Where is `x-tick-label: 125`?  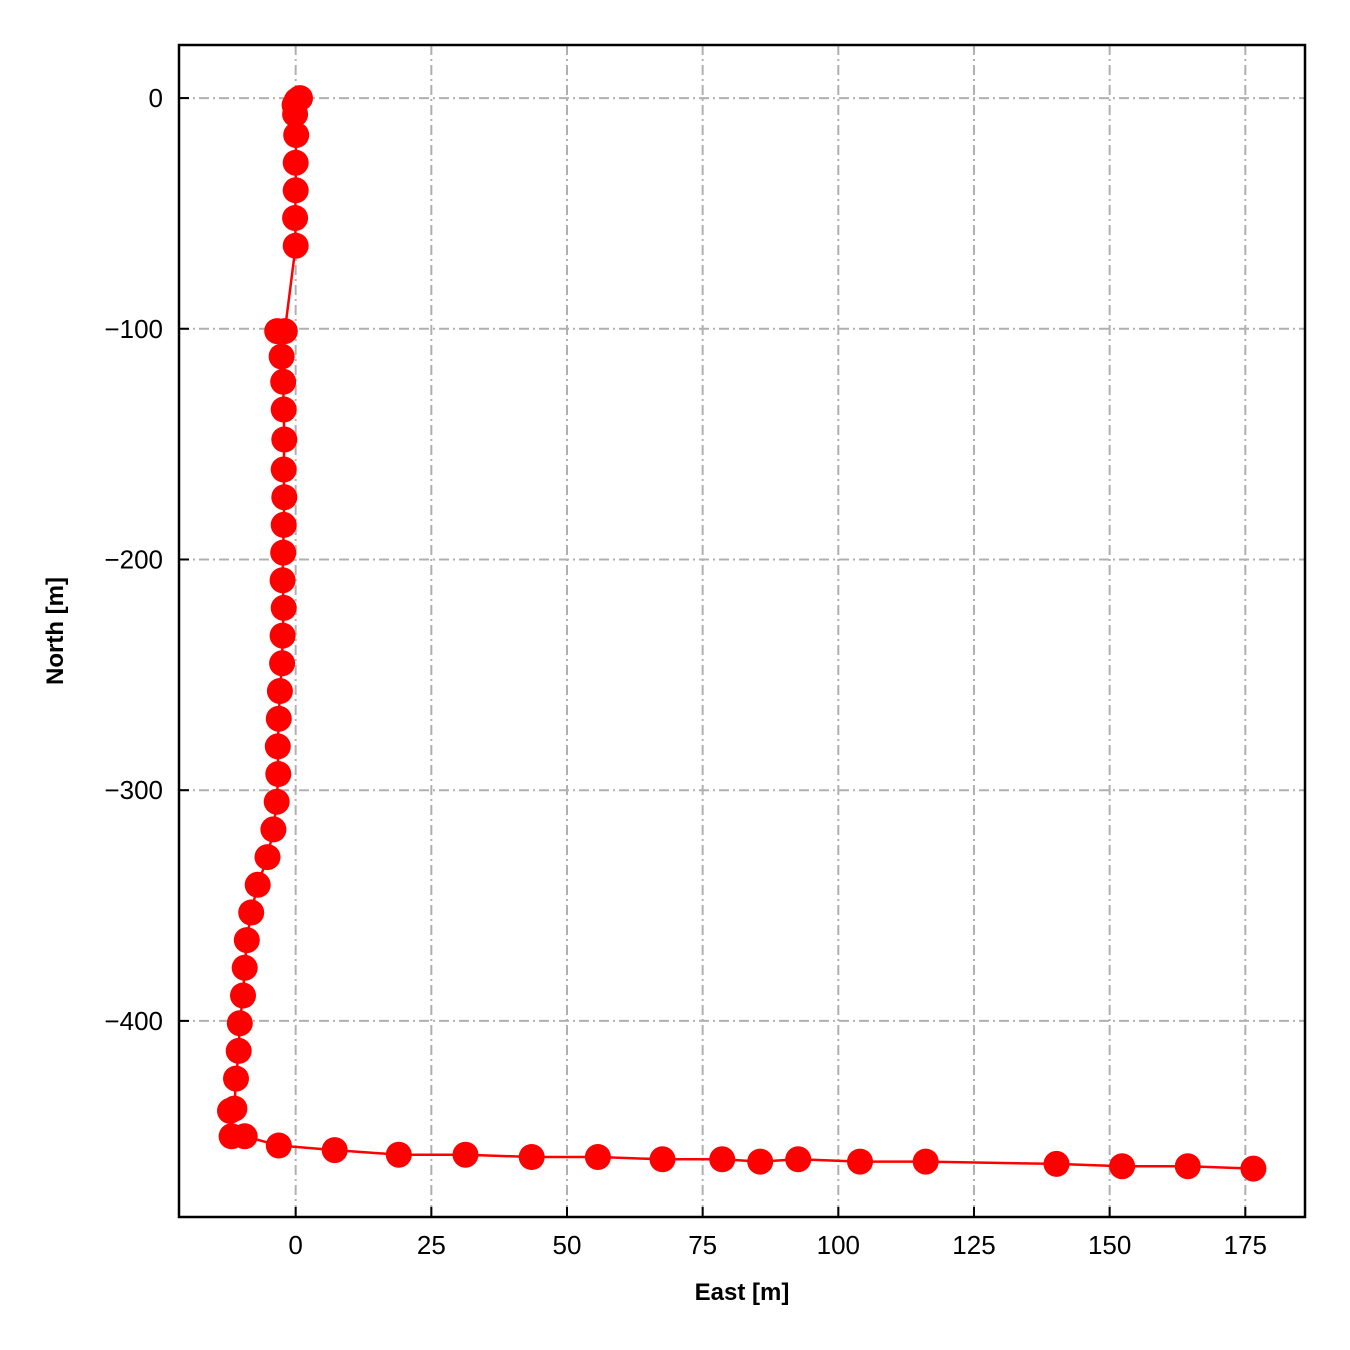 x-tick-label: 125 is located at coordinates (973, 1245).